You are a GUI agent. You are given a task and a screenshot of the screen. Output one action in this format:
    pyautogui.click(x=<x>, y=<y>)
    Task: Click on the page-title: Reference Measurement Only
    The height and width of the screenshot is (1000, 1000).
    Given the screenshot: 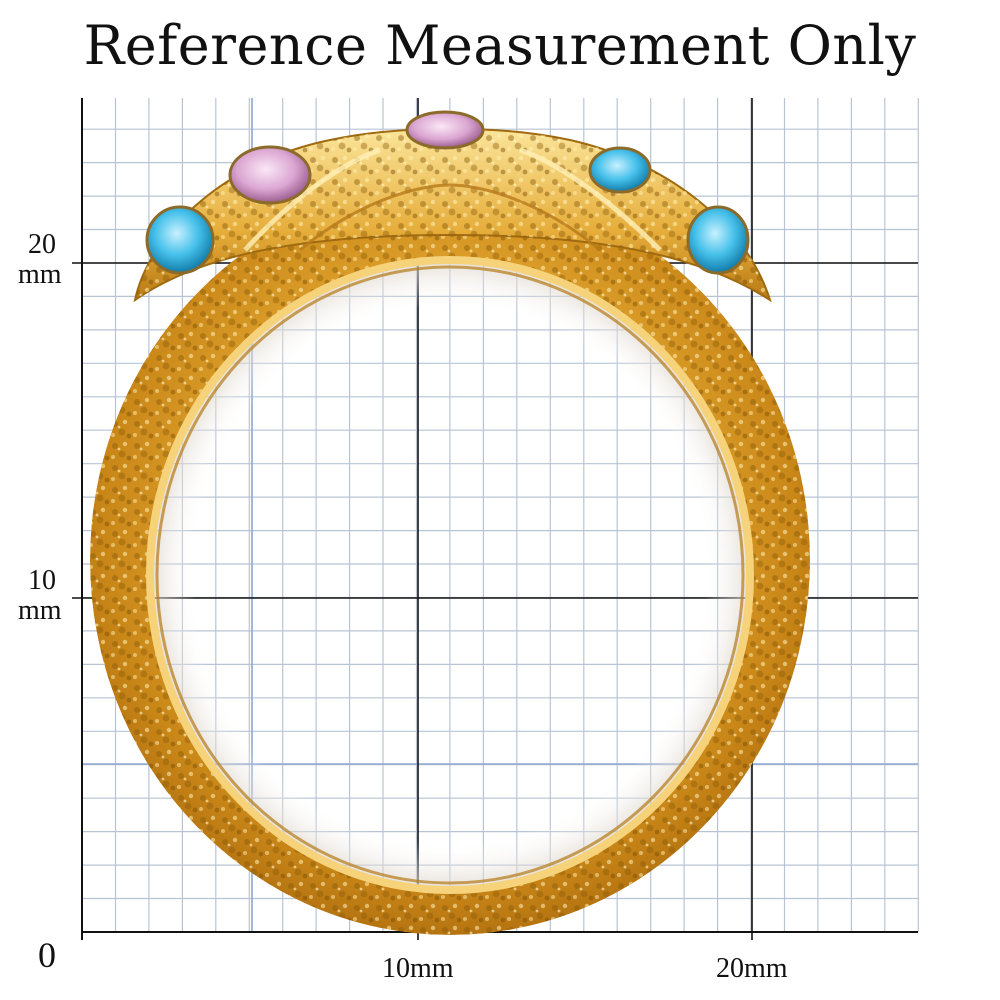 What is the action you would take?
    pyautogui.click(x=500, y=45)
    